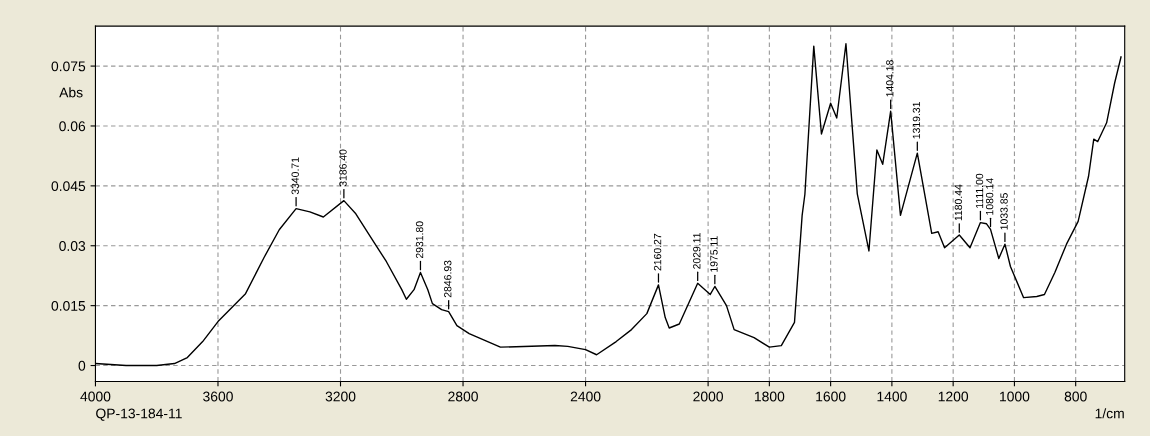 This screenshot has height=436, width=1150. I want to click on y-tick-label: 0.06, so click(72, 126).